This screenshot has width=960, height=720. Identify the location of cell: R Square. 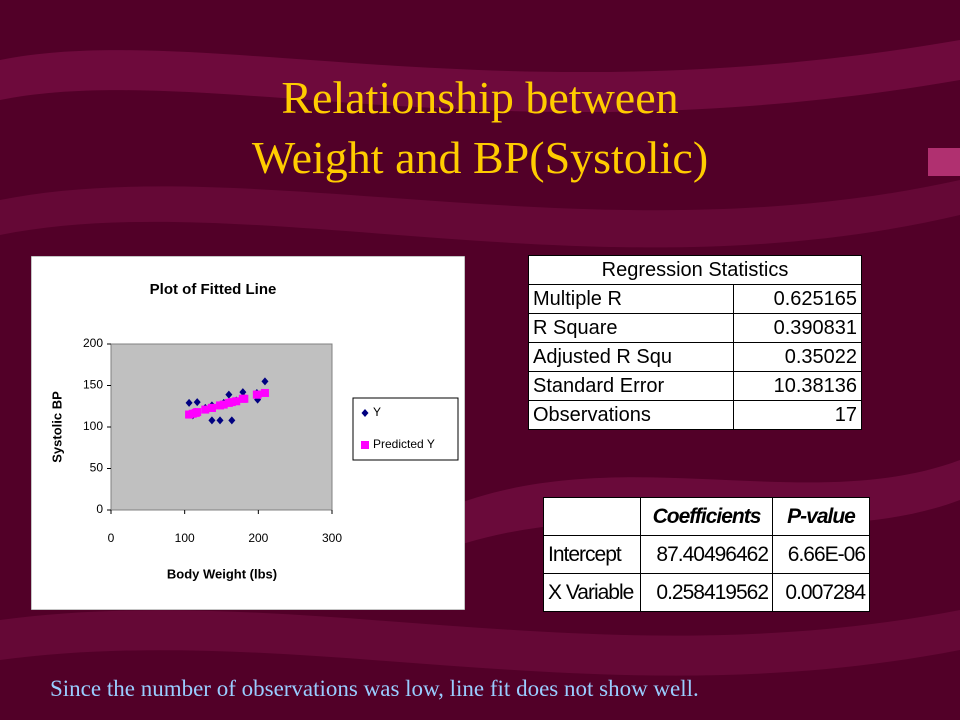
(631, 328).